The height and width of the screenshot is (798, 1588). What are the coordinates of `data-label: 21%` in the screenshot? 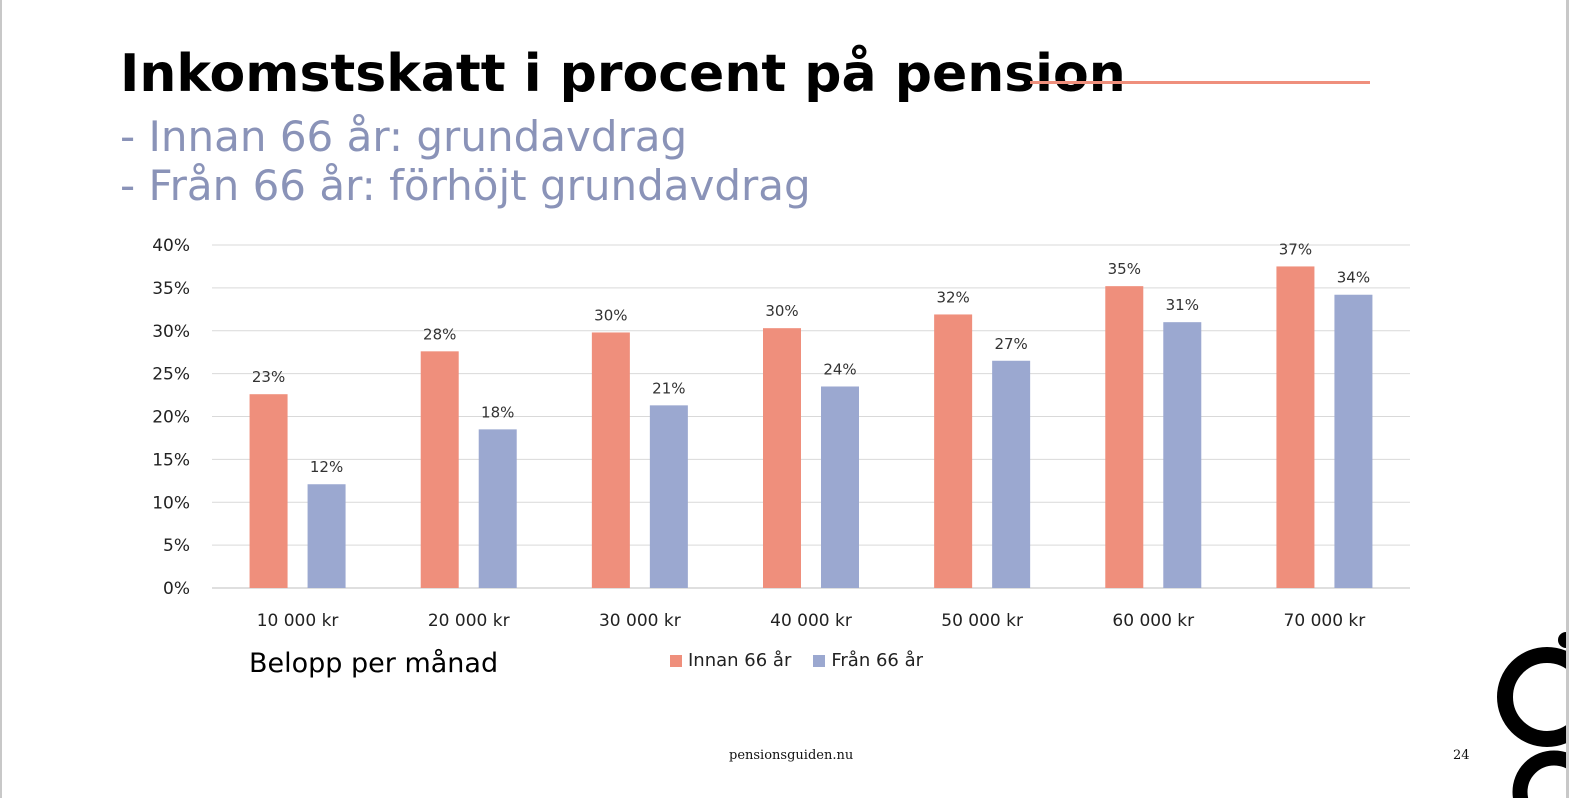 It's located at (668, 388).